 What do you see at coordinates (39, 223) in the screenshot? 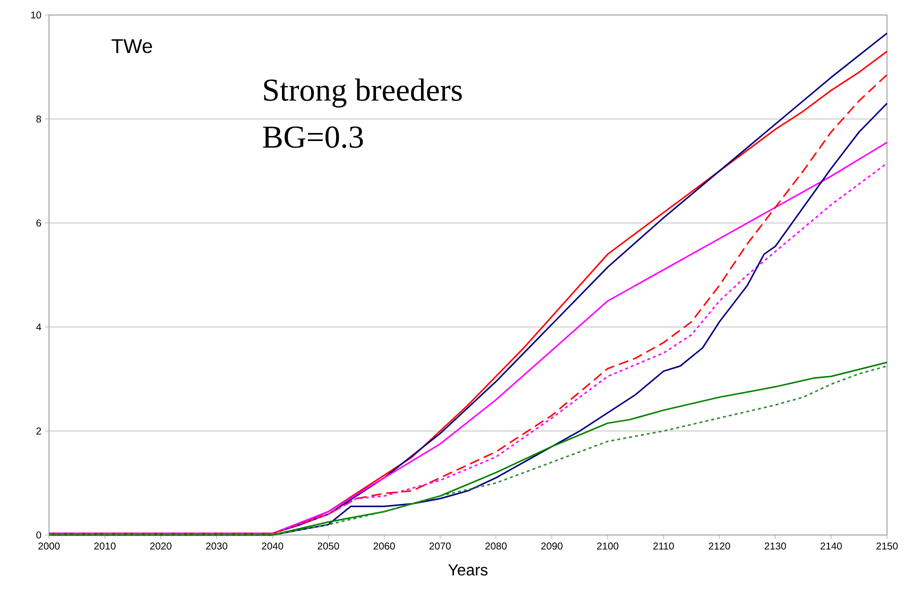
I see `y-tick-label: 6` at bounding box center [39, 223].